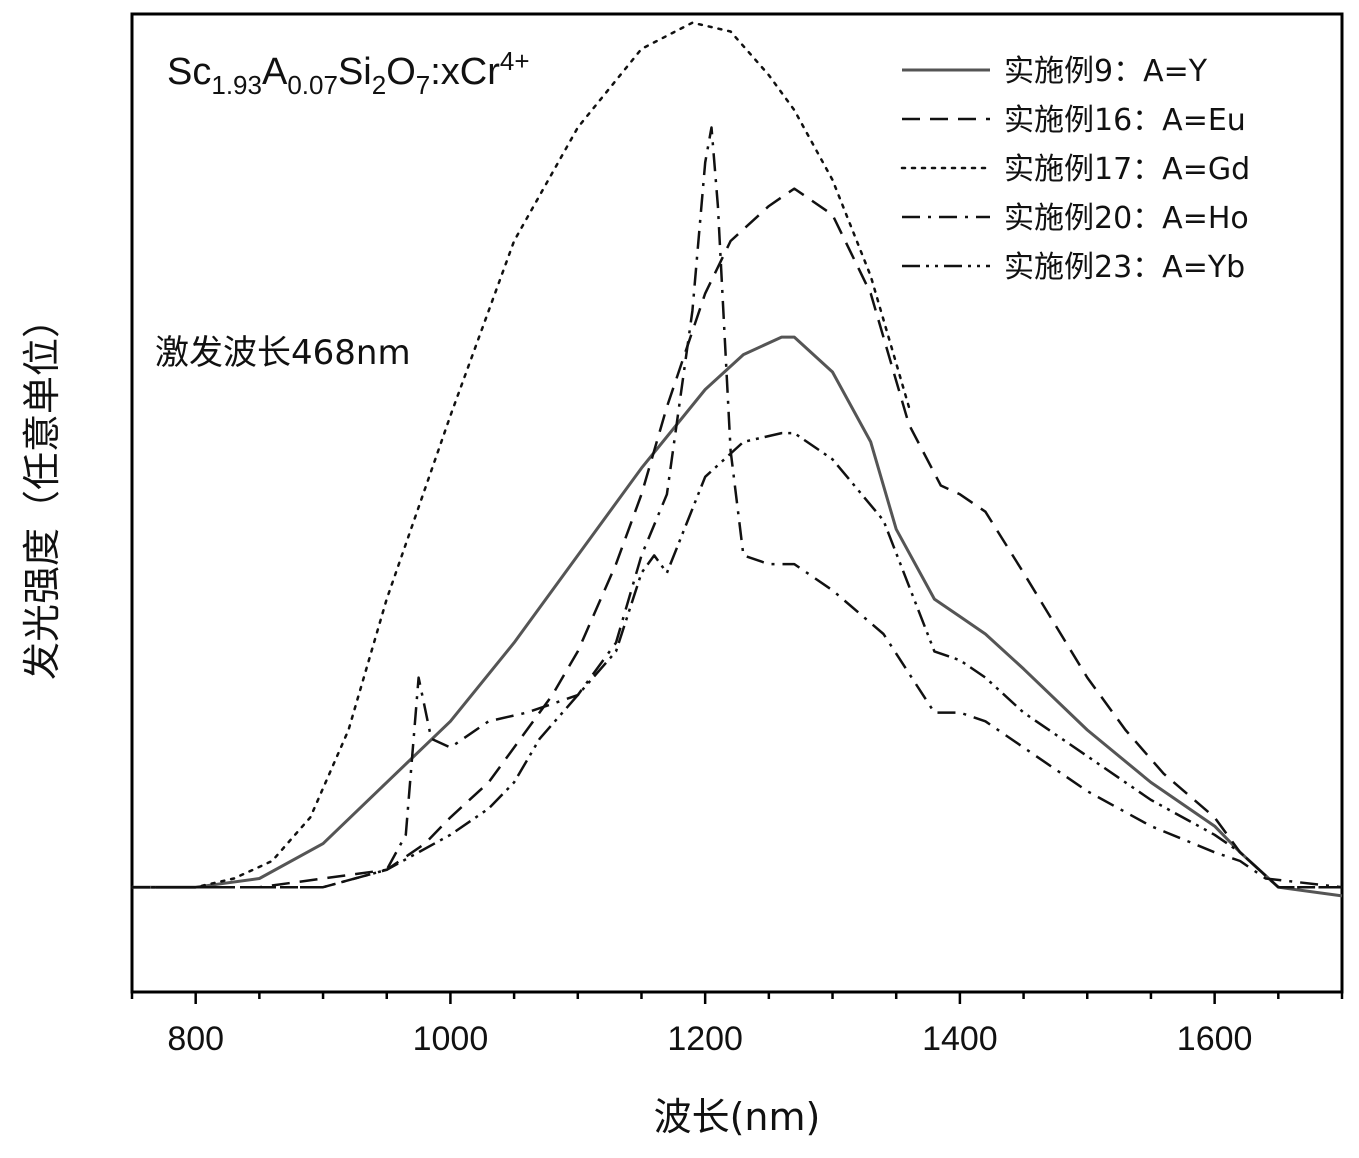 The image size is (1359, 1158). What do you see at coordinates (1106, 71) in the screenshot?
I see `legend-label: 实施例9：A=Y` at bounding box center [1106, 71].